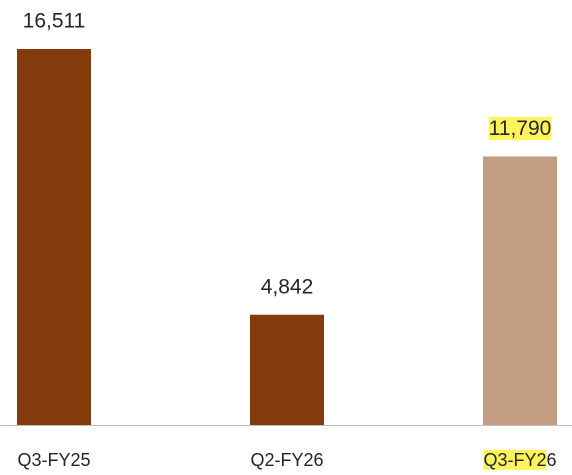 The image size is (572, 475). I want to click on highlights, so click(517, 293).